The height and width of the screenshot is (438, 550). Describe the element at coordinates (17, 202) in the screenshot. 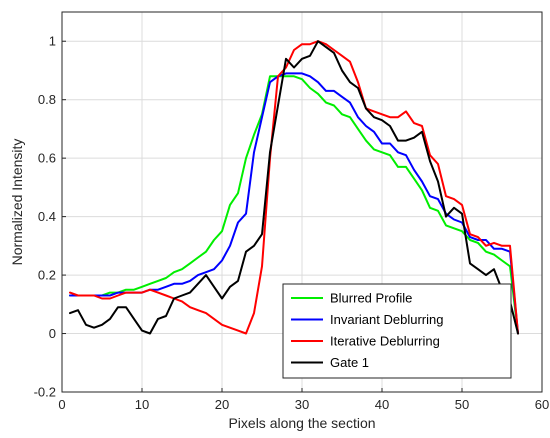

I see `y-axis-label: Normalized Intensity` at that location.